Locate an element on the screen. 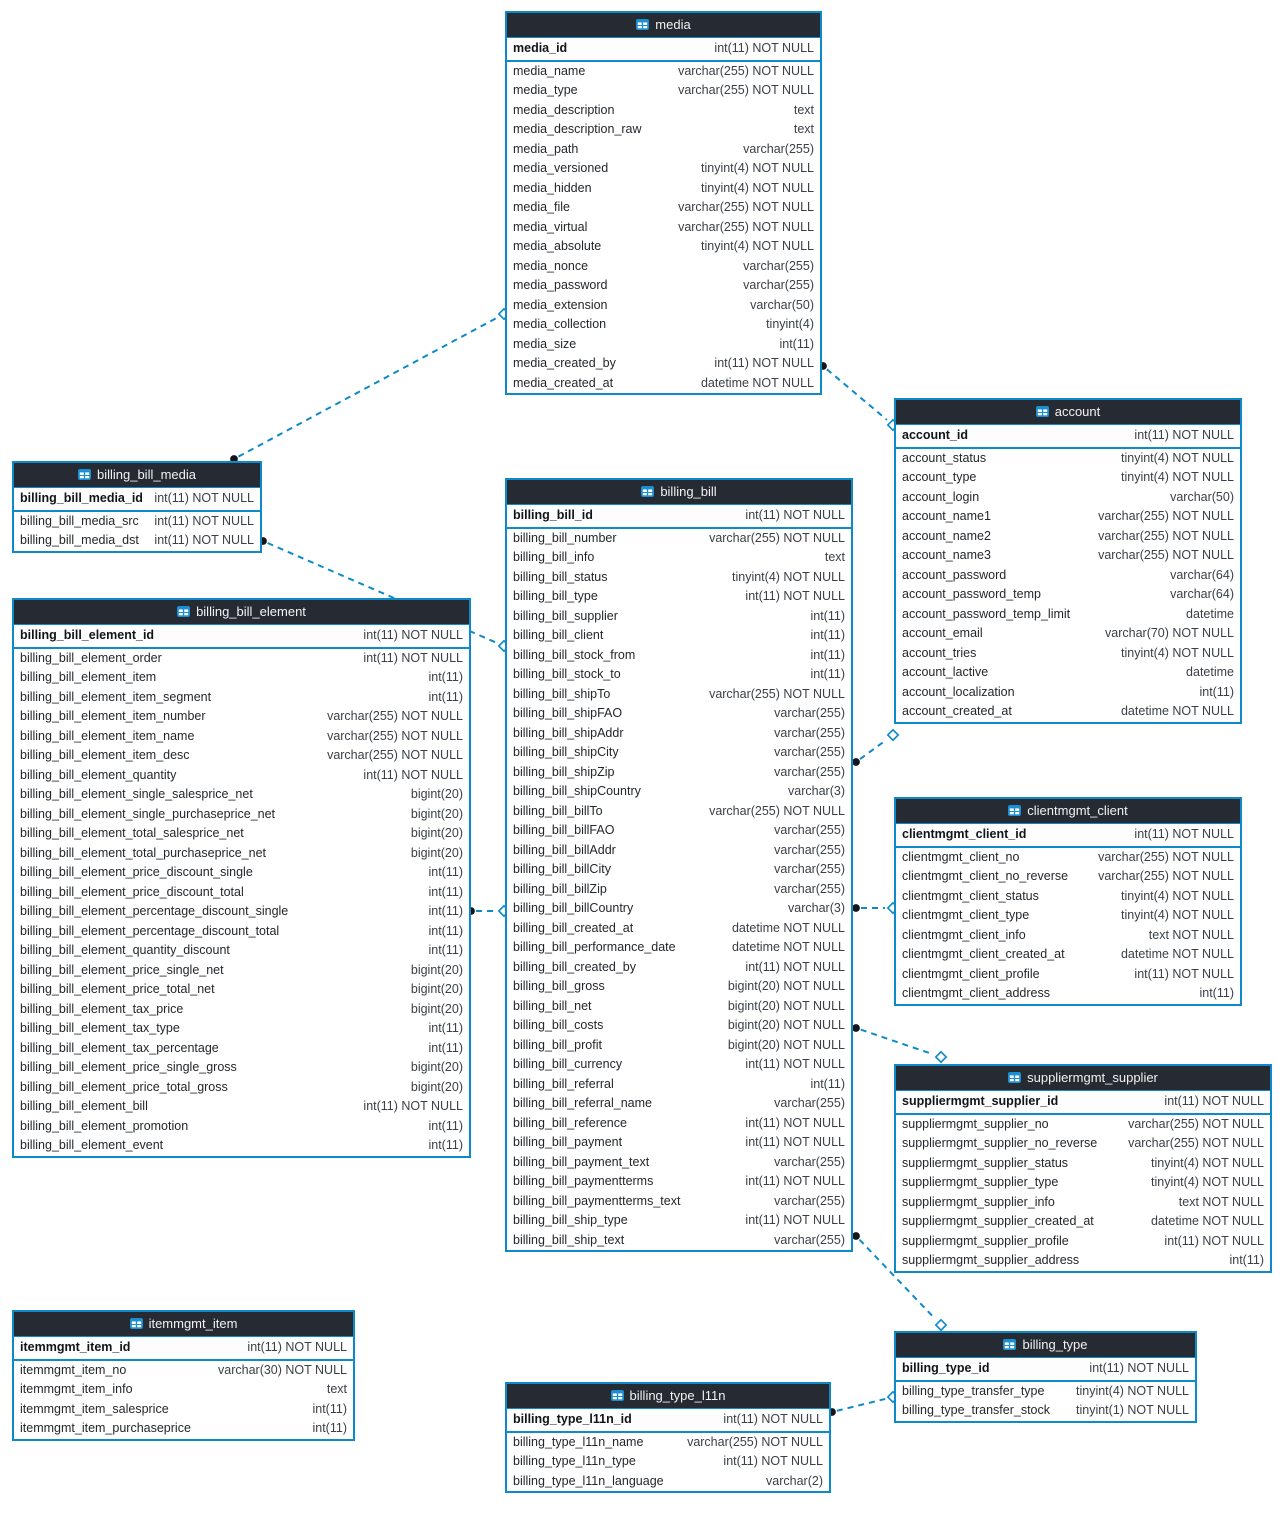 The height and width of the screenshot is (1517, 1286). column-row: media_password varchar(255) is located at coordinates (663, 286).